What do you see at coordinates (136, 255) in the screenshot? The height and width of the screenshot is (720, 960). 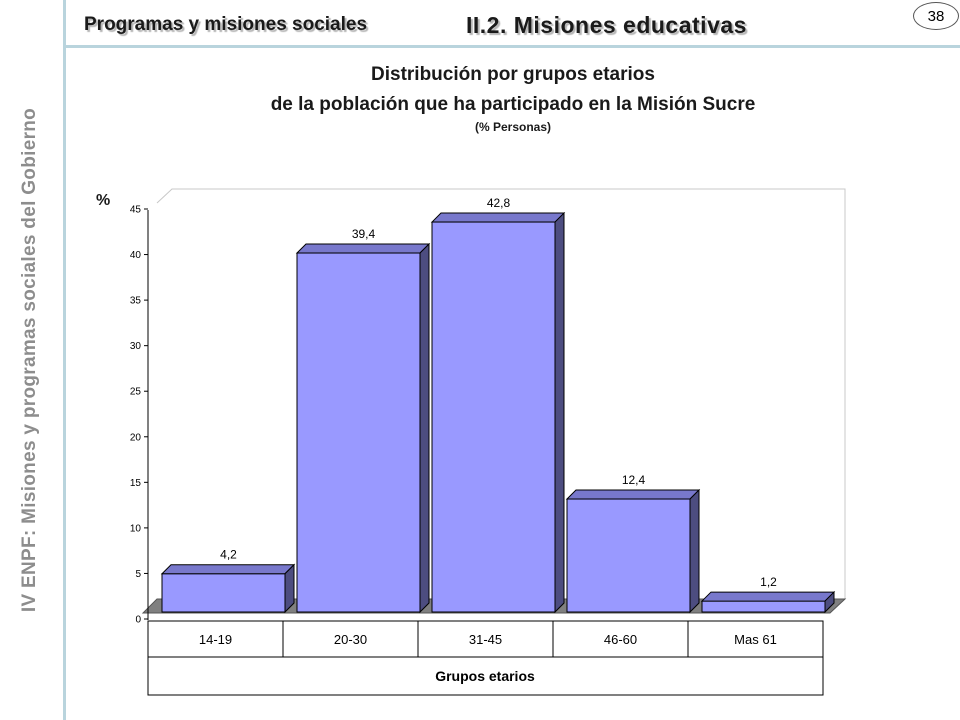 I see `y-tick-label: 40` at bounding box center [136, 255].